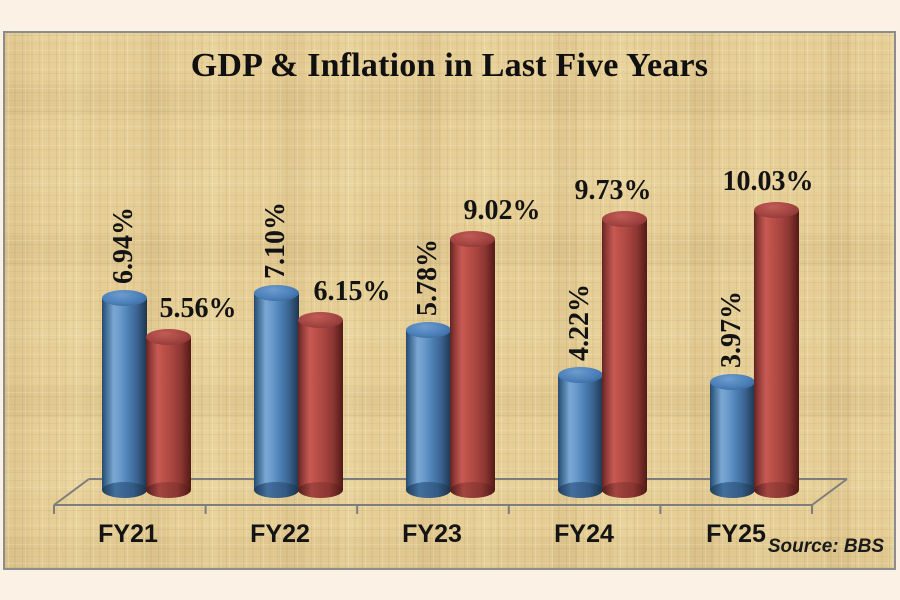 This screenshot has width=900, height=600. I want to click on bar-inflation-fy24, so click(624, 354).